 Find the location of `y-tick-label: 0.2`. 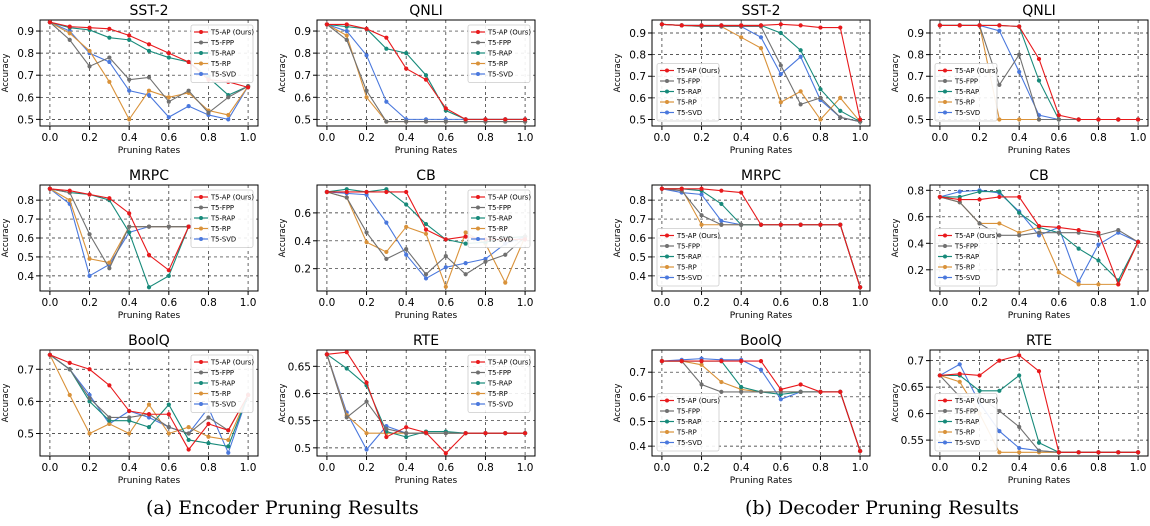

y-tick-label: 0.2 is located at coordinates (302, 270).